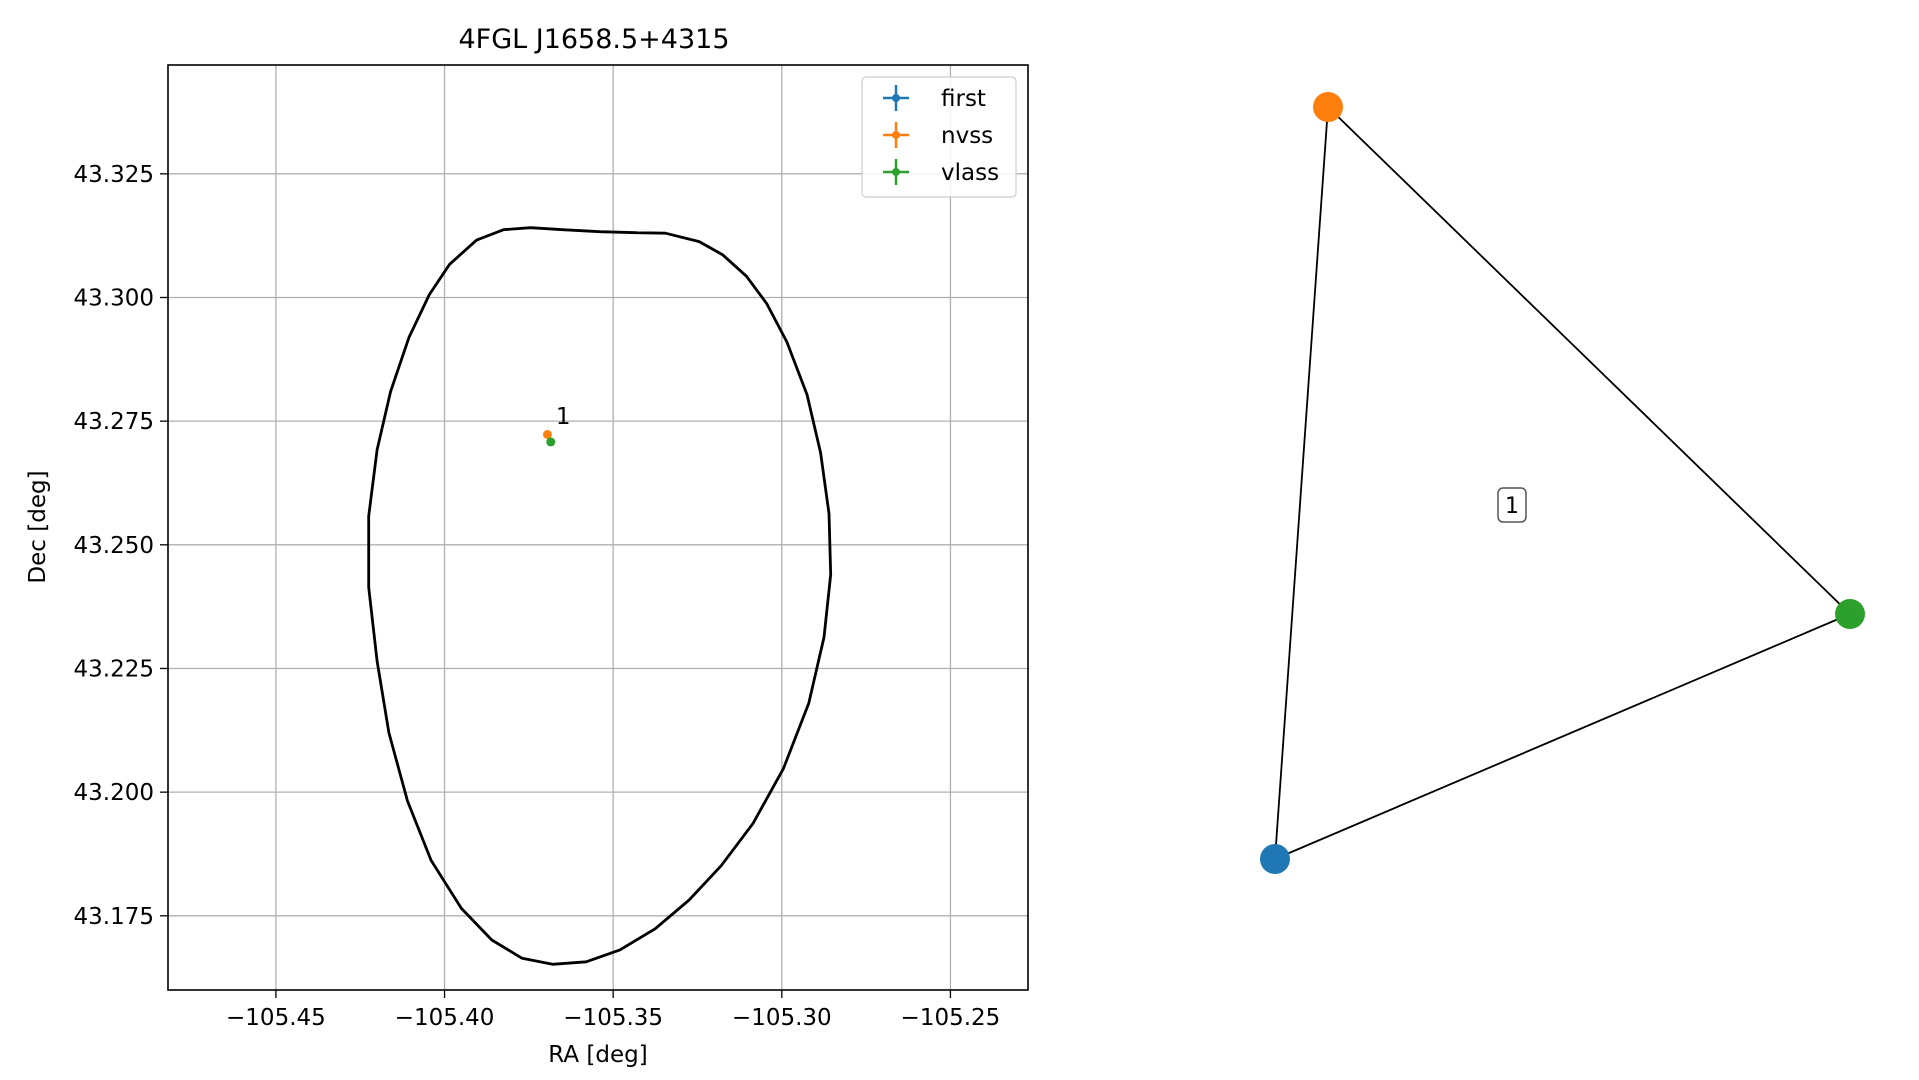 Image resolution: width=1919 pixels, height=1080 pixels. I want to click on data-point-vlass, so click(551, 442).